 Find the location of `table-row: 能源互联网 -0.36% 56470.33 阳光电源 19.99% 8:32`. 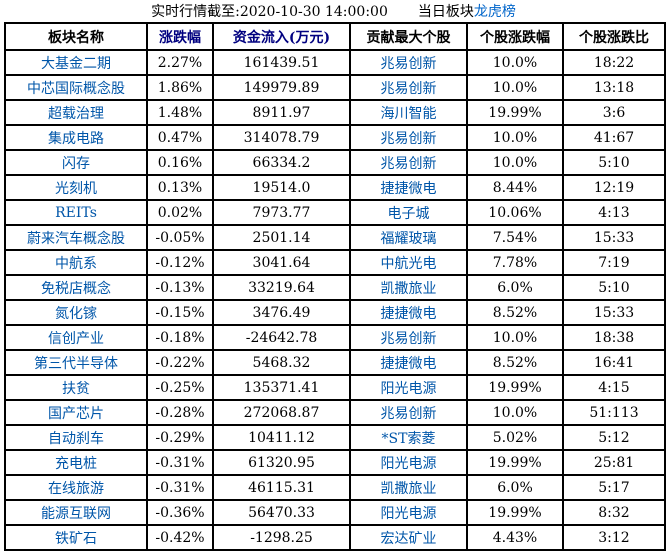

table-row: 能源互联网 -0.36% 56470.33 阳光电源 19.99% 8:32 is located at coordinates (335, 512).